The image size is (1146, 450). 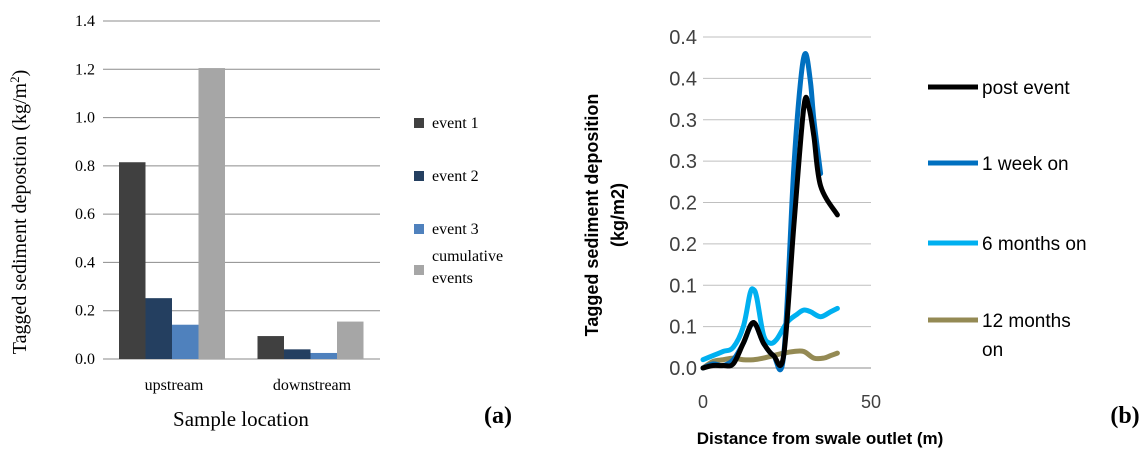 I want to click on line-chart-y-axis-title-line2: (kg/m2), so click(x=618, y=215).